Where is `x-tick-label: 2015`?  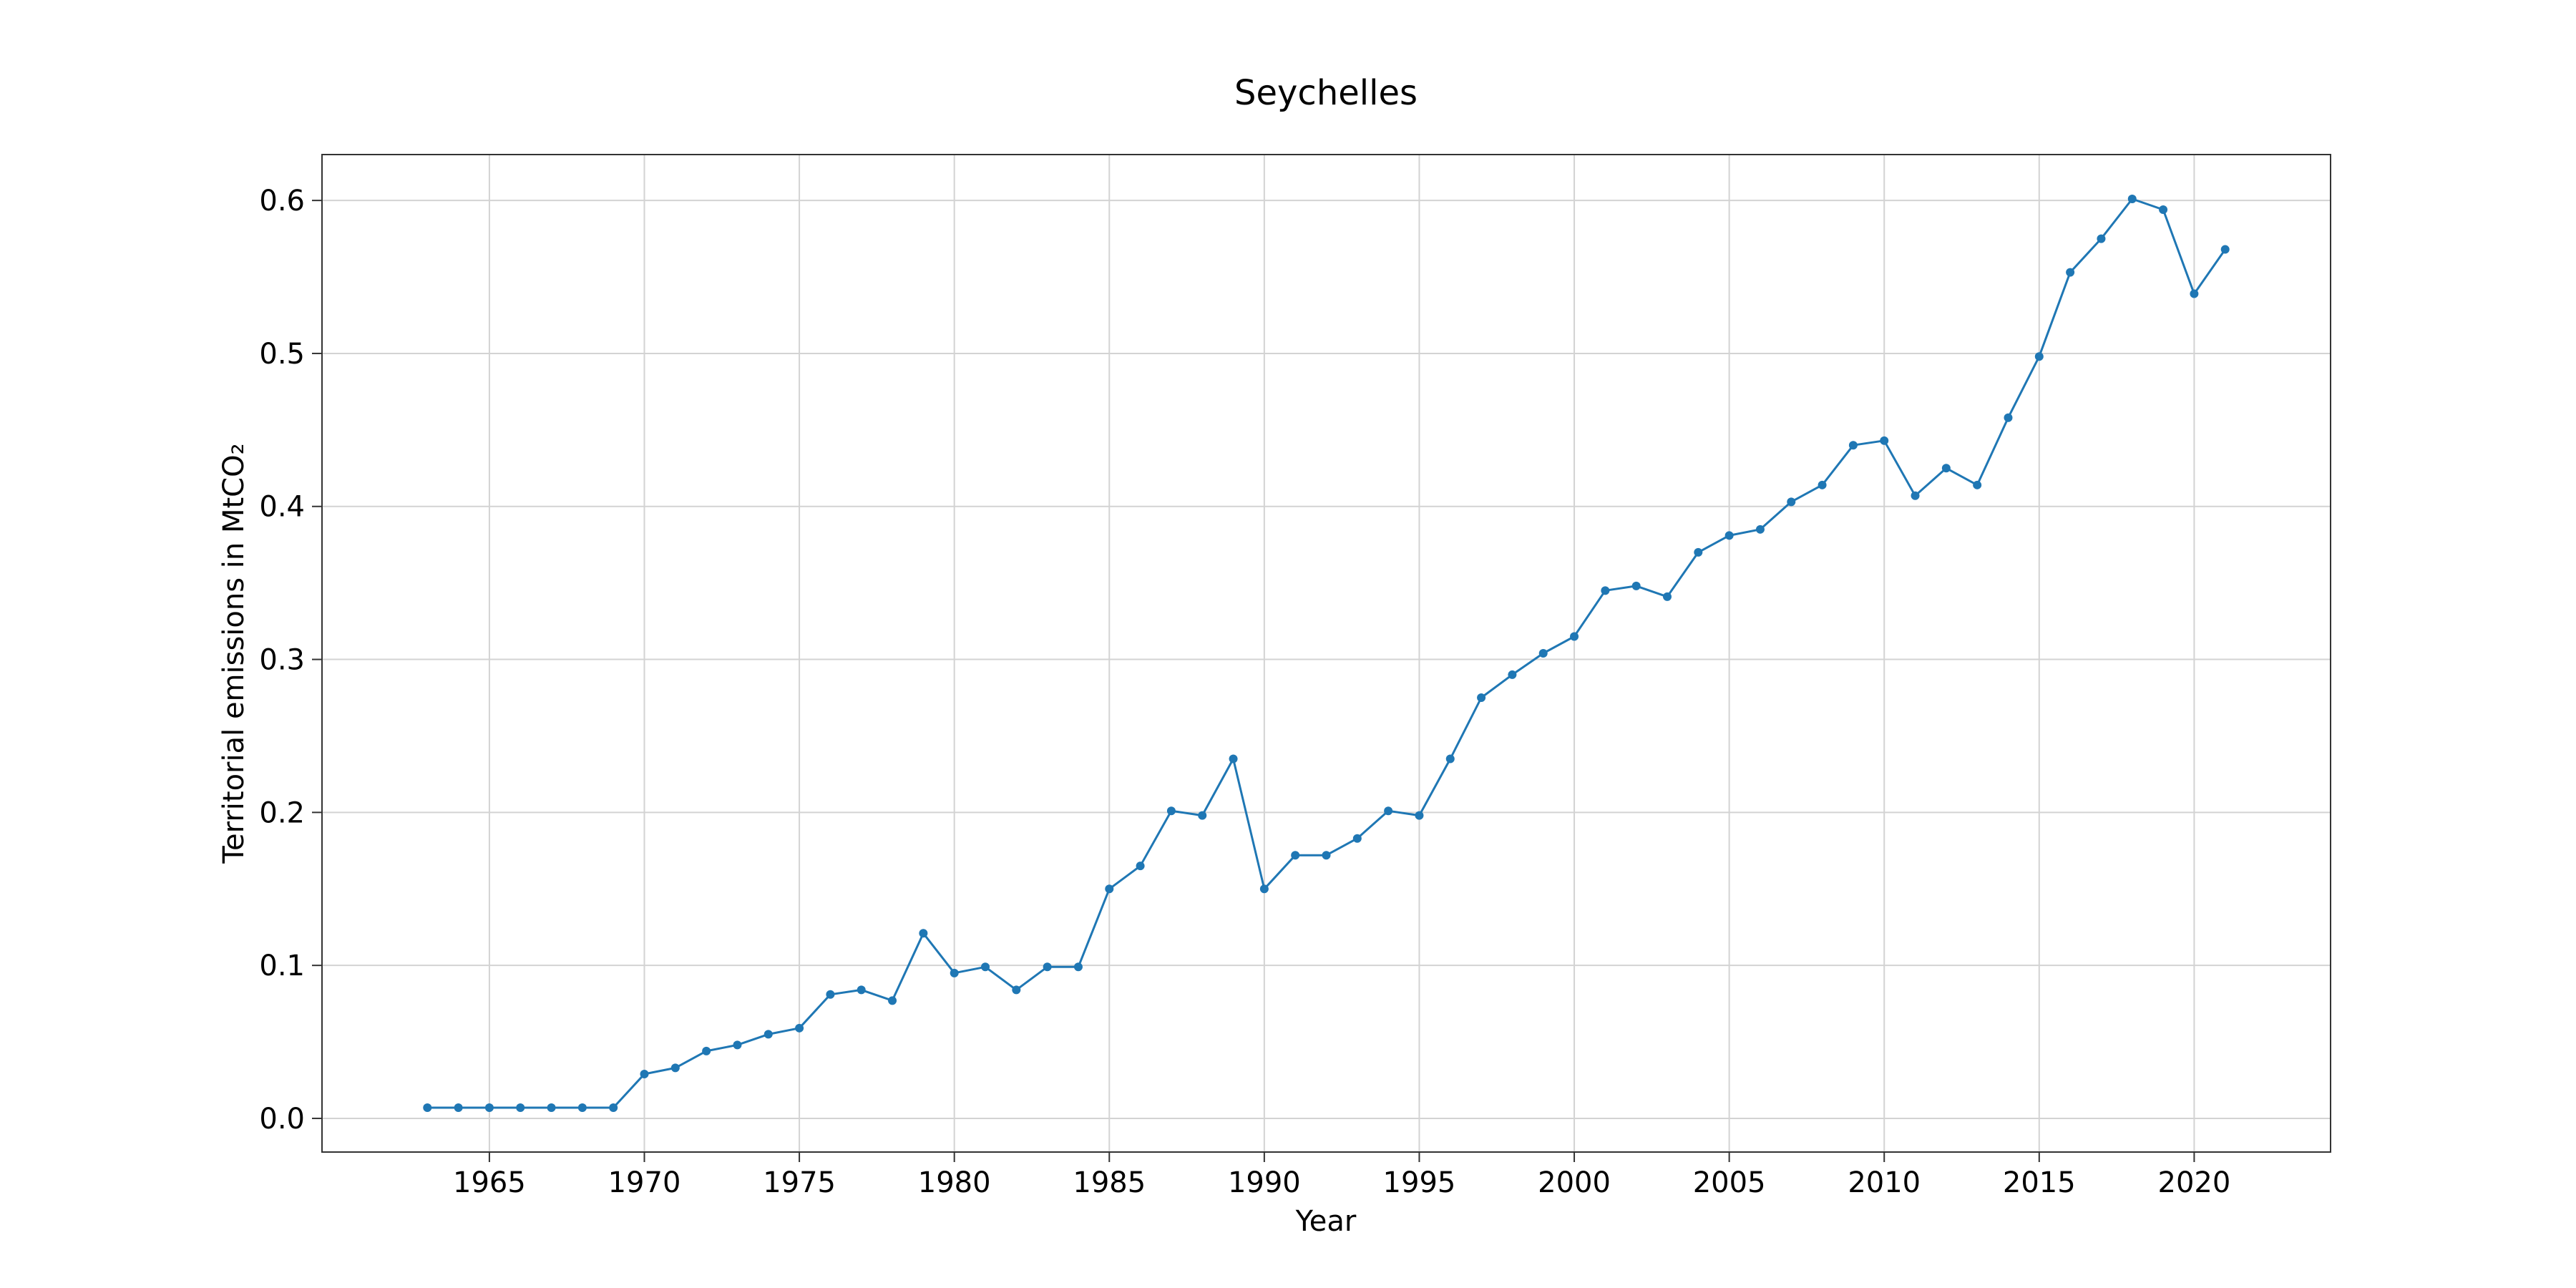 x-tick-label: 2015 is located at coordinates (2039, 1182).